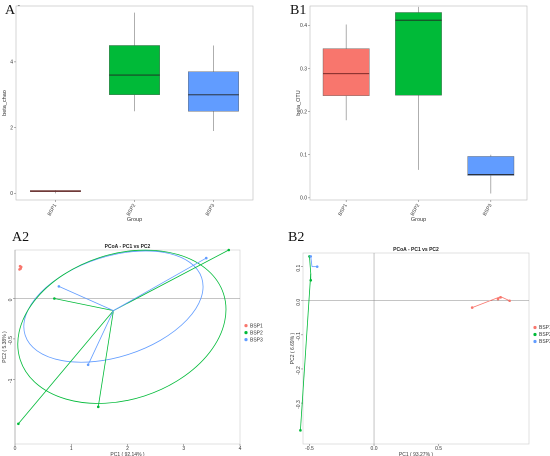  Describe the element at coordinates (303, 69) in the screenshot. I see `y-tick-label: 0.3` at that location.